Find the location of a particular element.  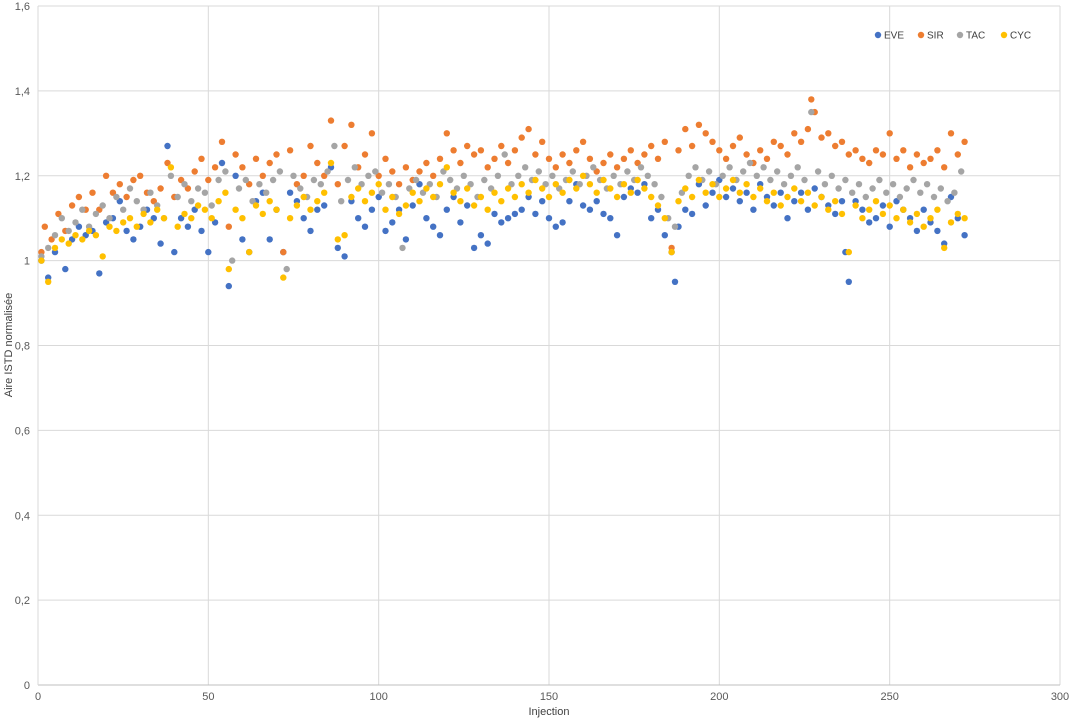

y-tick-label: 0,4 is located at coordinates (22, 516).